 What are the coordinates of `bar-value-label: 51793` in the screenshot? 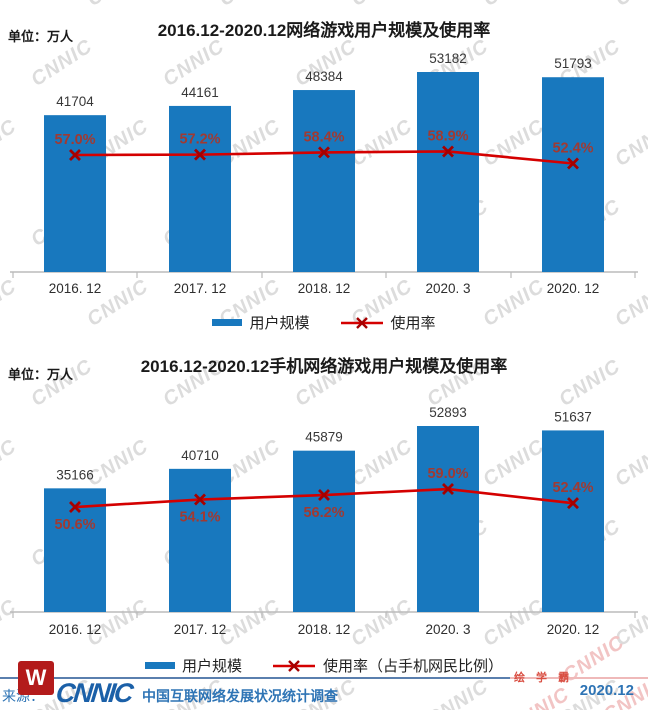 It's located at (573, 63).